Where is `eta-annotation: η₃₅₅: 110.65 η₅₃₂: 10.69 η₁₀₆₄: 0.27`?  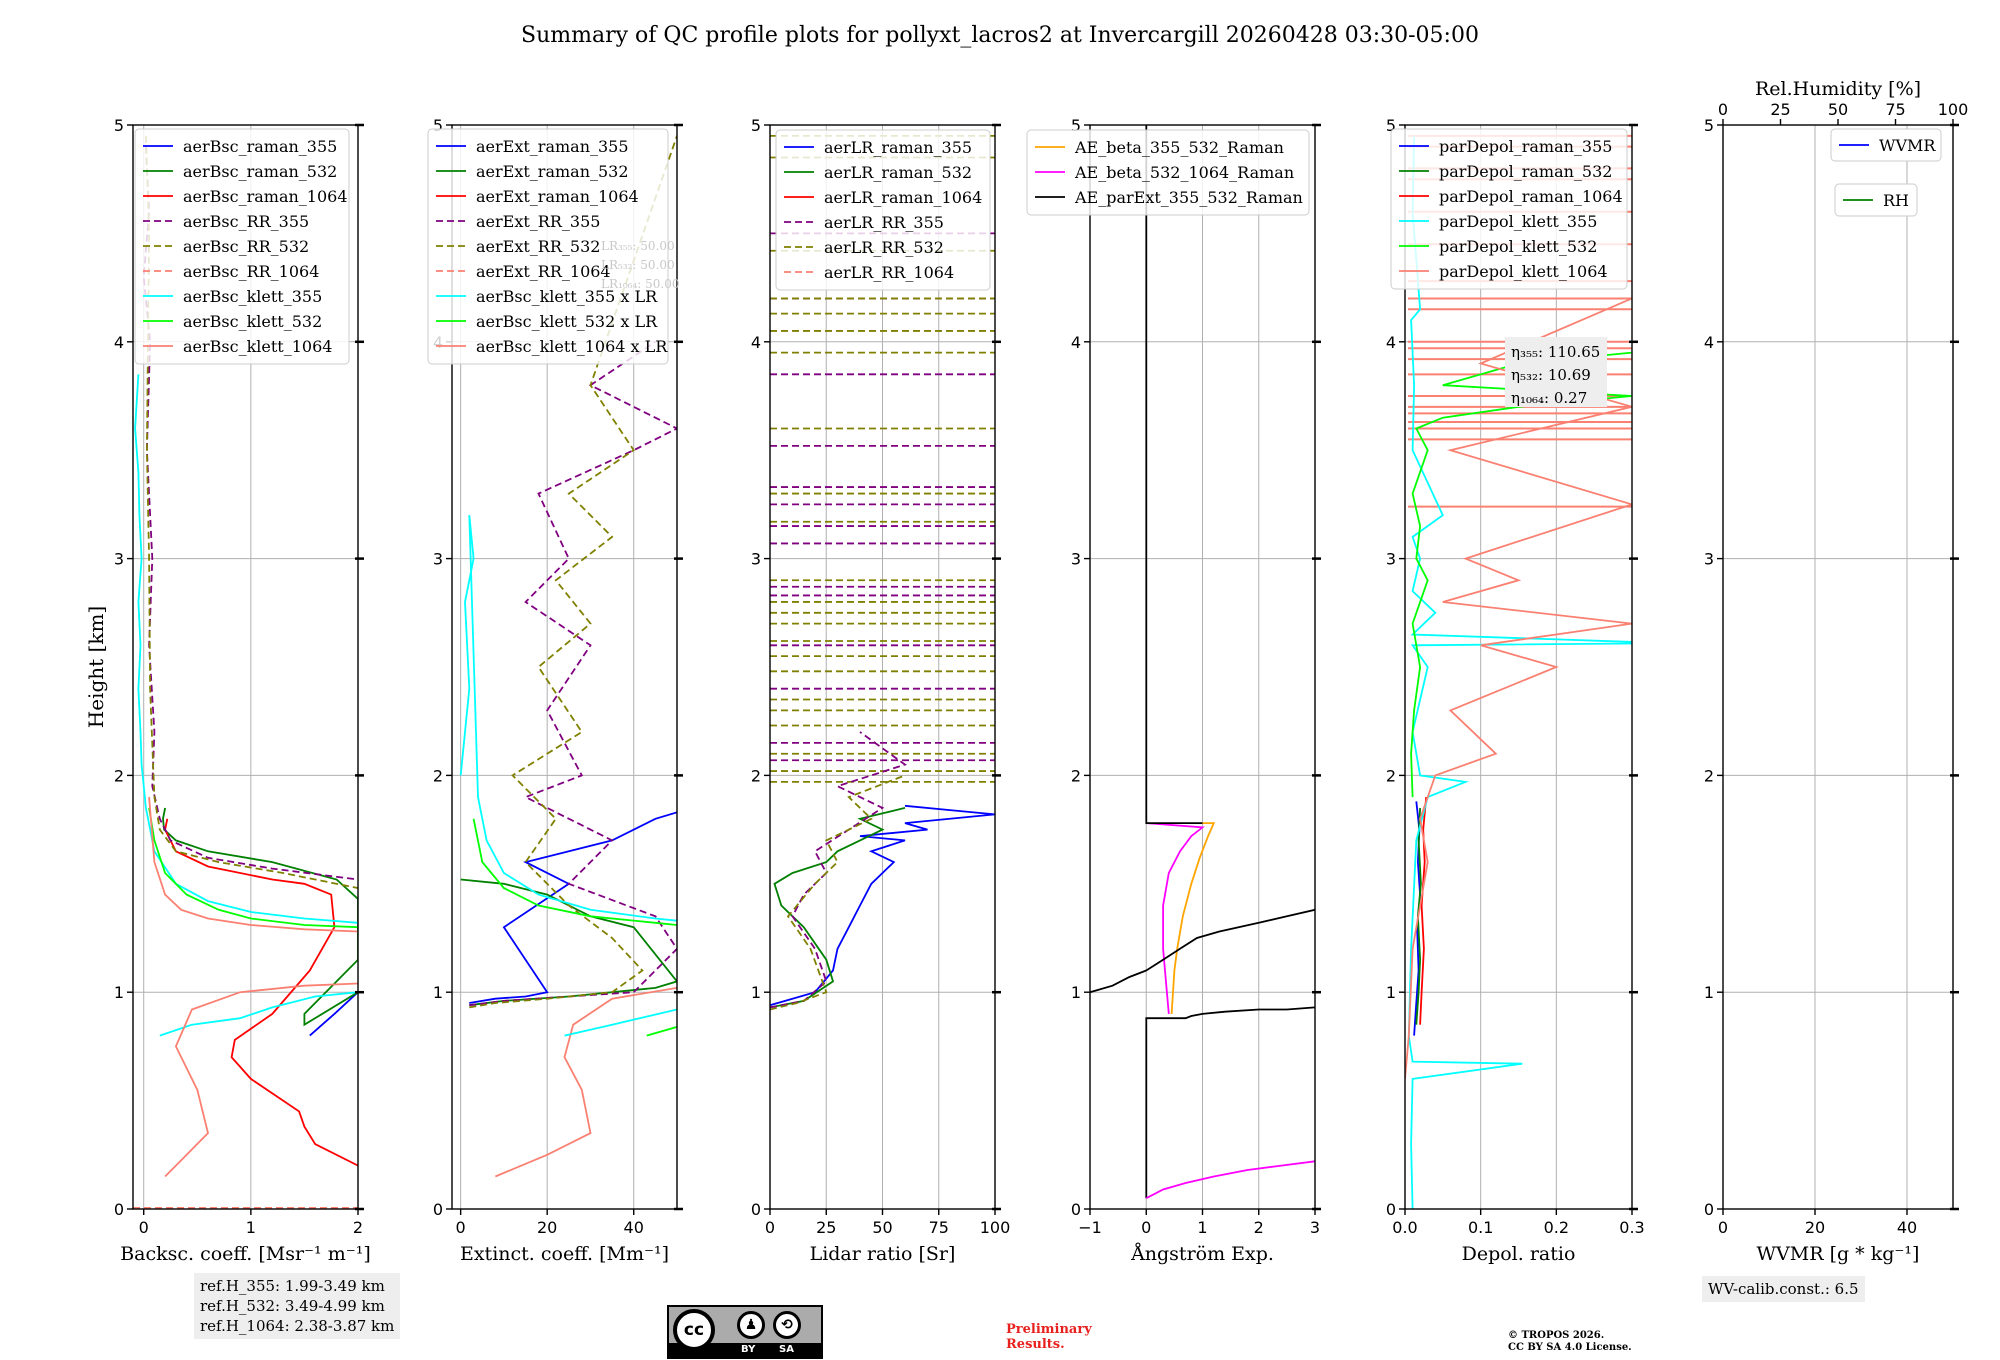
eta-annotation: η₃₅₅: 110.65 η₅₃₂: 10.69 η₁₀₆₄: 0.27 is located at coordinates (1556, 372).